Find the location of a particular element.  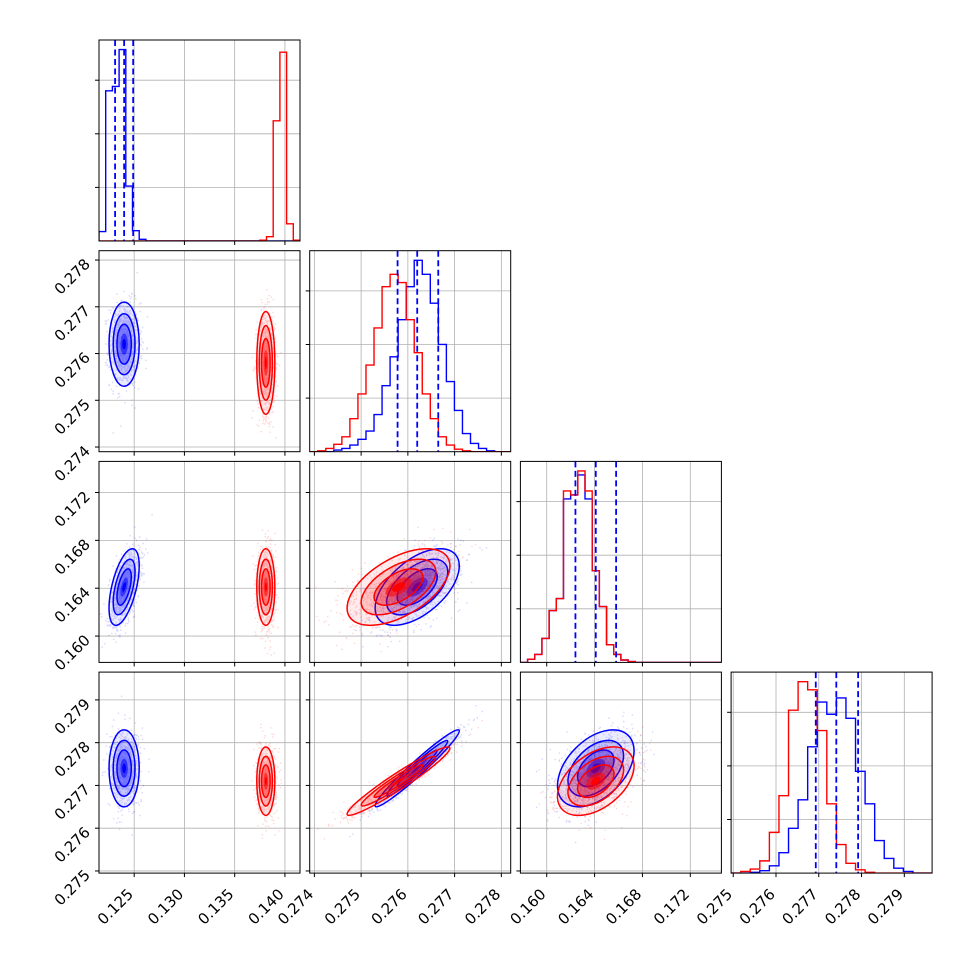

y-tick-label: 0.274 is located at coordinates (72, 463).